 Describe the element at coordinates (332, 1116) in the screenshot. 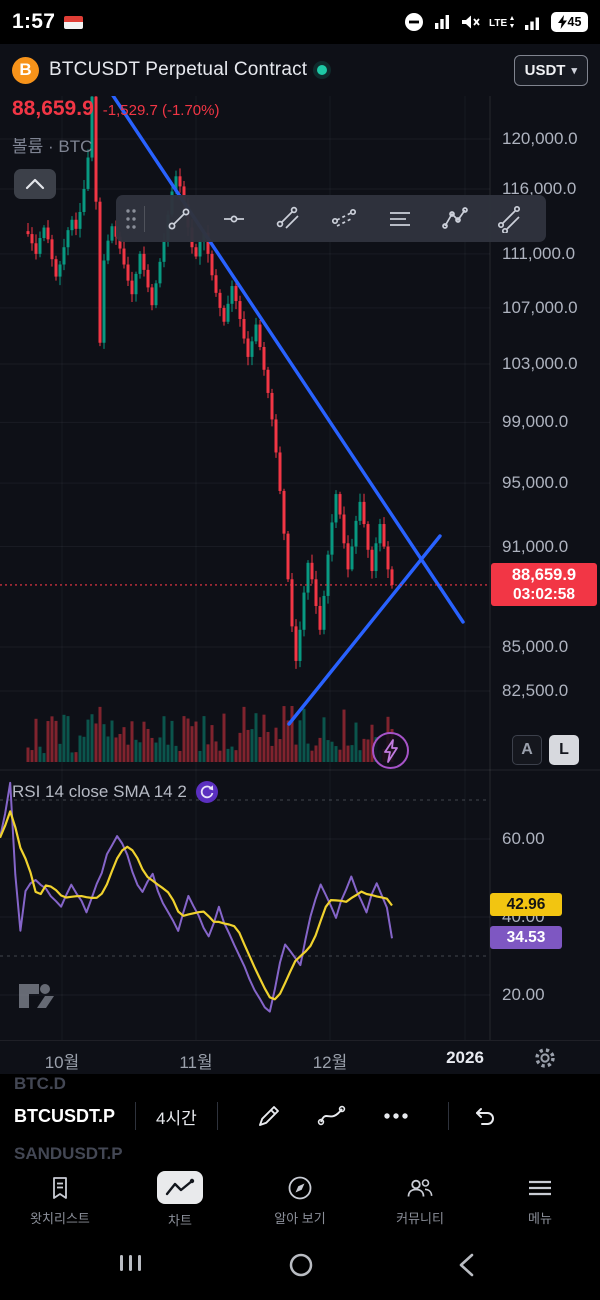

I see `indicators-button` at that location.